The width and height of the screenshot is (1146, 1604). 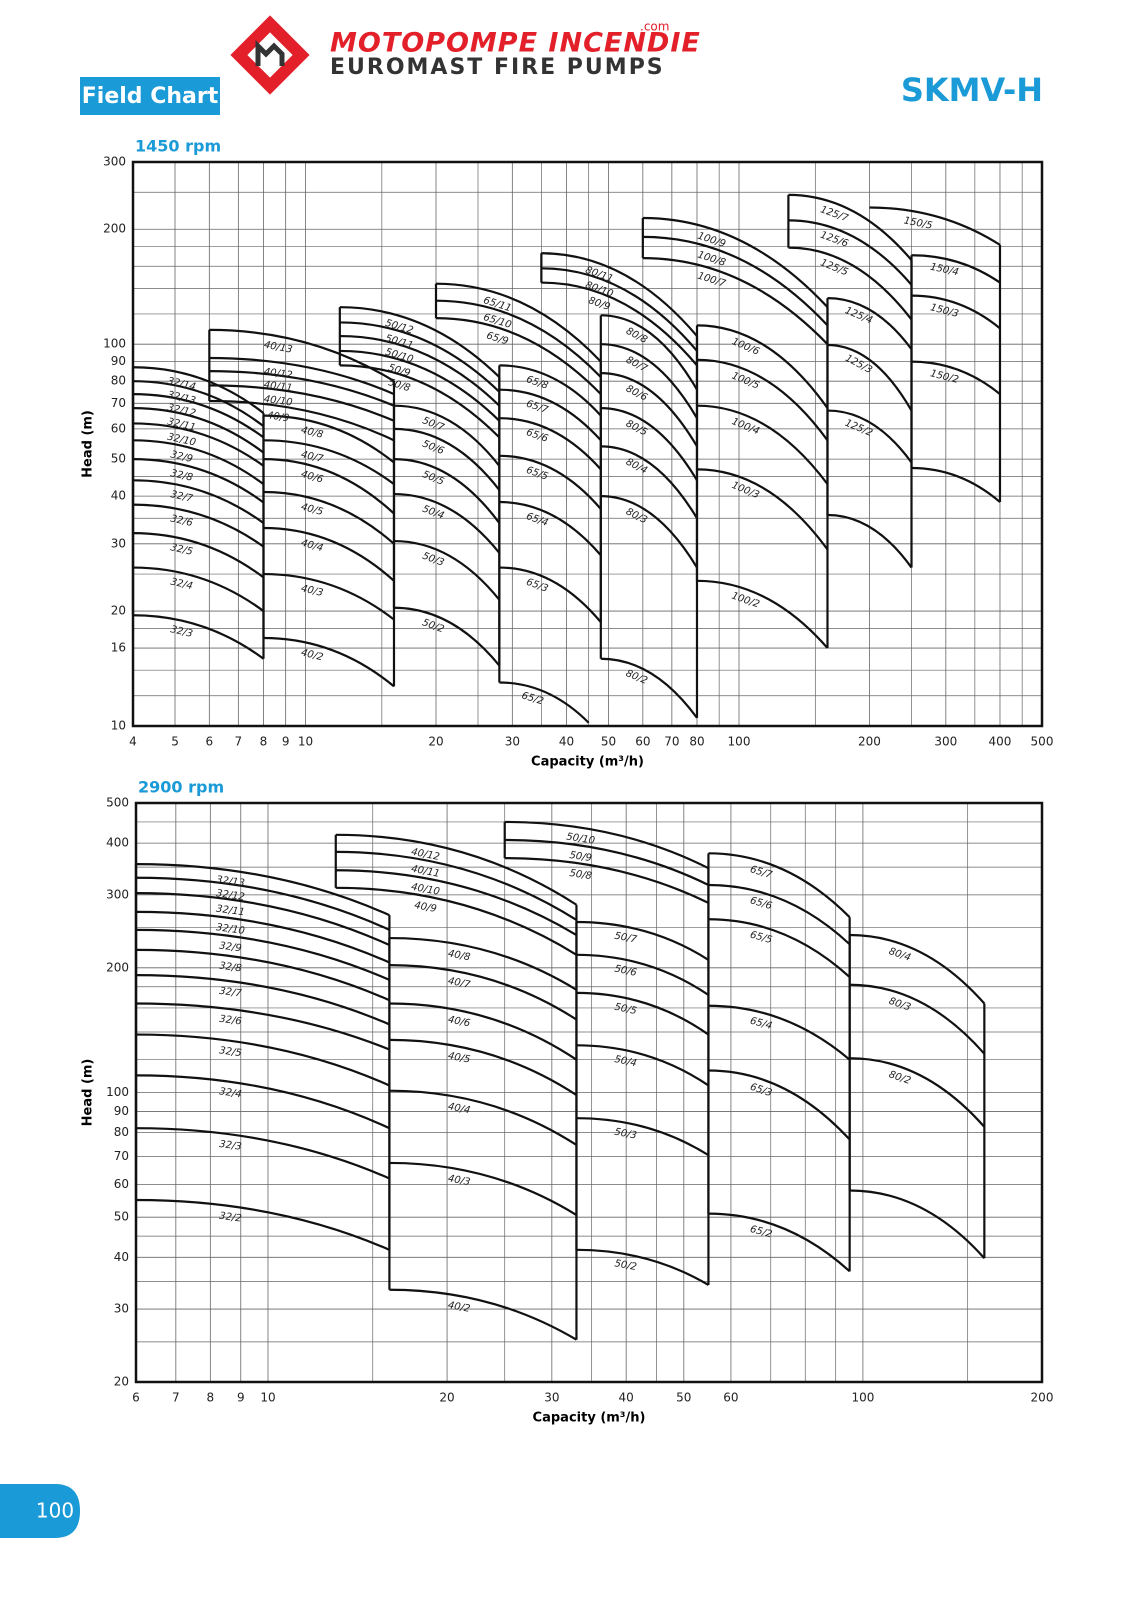 What do you see at coordinates (239, 742) in the screenshot?
I see `x-tick-label: 7` at bounding box center [239, 742].